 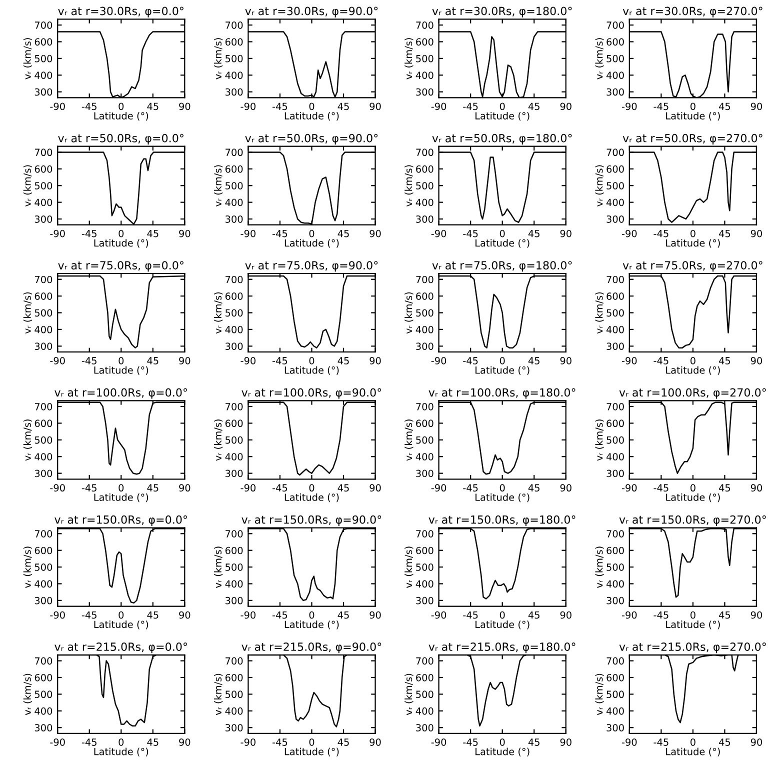 What do you see at coordinates (312, 648) in the screenshot?
I see `chart-title: vᵣ at r=215.0Rs, φ=90.0°` at bounding box center [312, 648].